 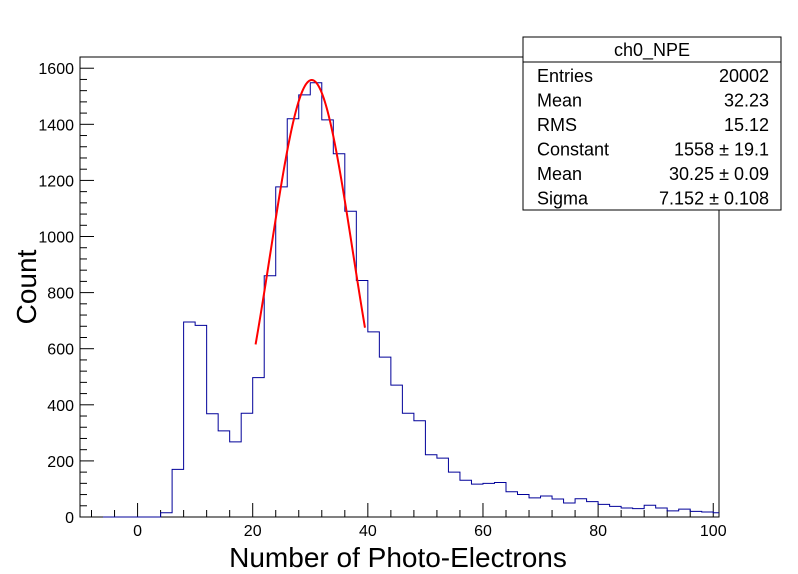 What do you see at coordinates (60, 406) in the screenshot?
I see `y-tick-label: 400` at bounding box center [60, 406].